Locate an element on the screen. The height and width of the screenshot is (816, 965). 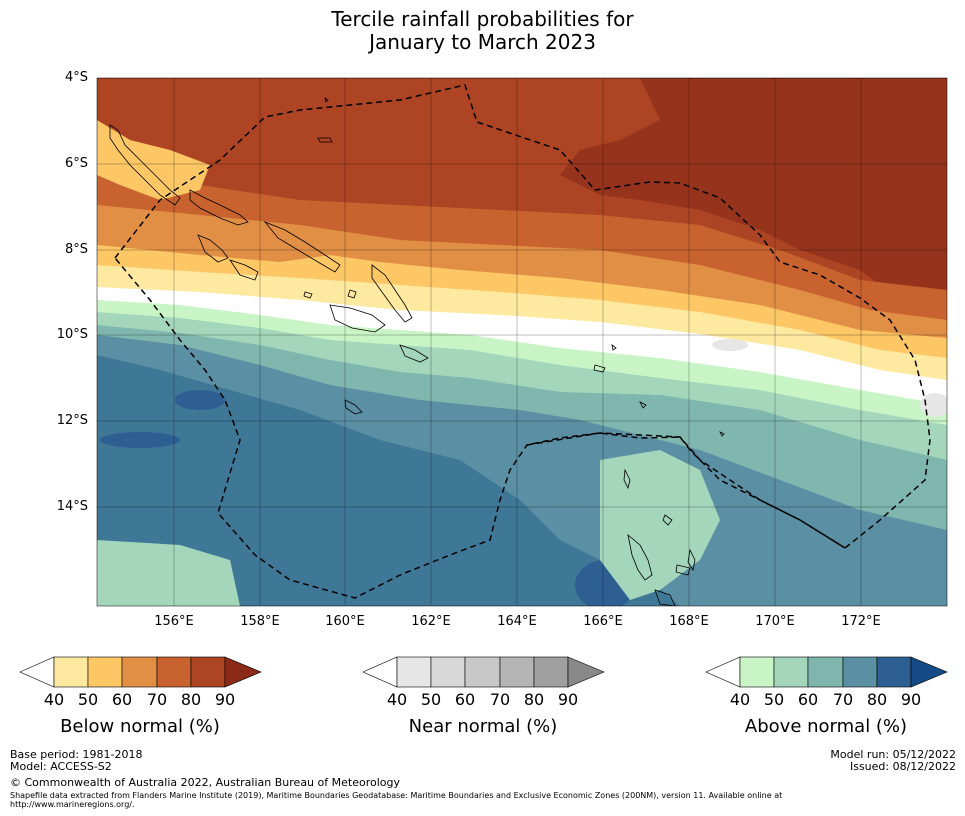
russell-islands-outline is located at coordinates (244, 270).